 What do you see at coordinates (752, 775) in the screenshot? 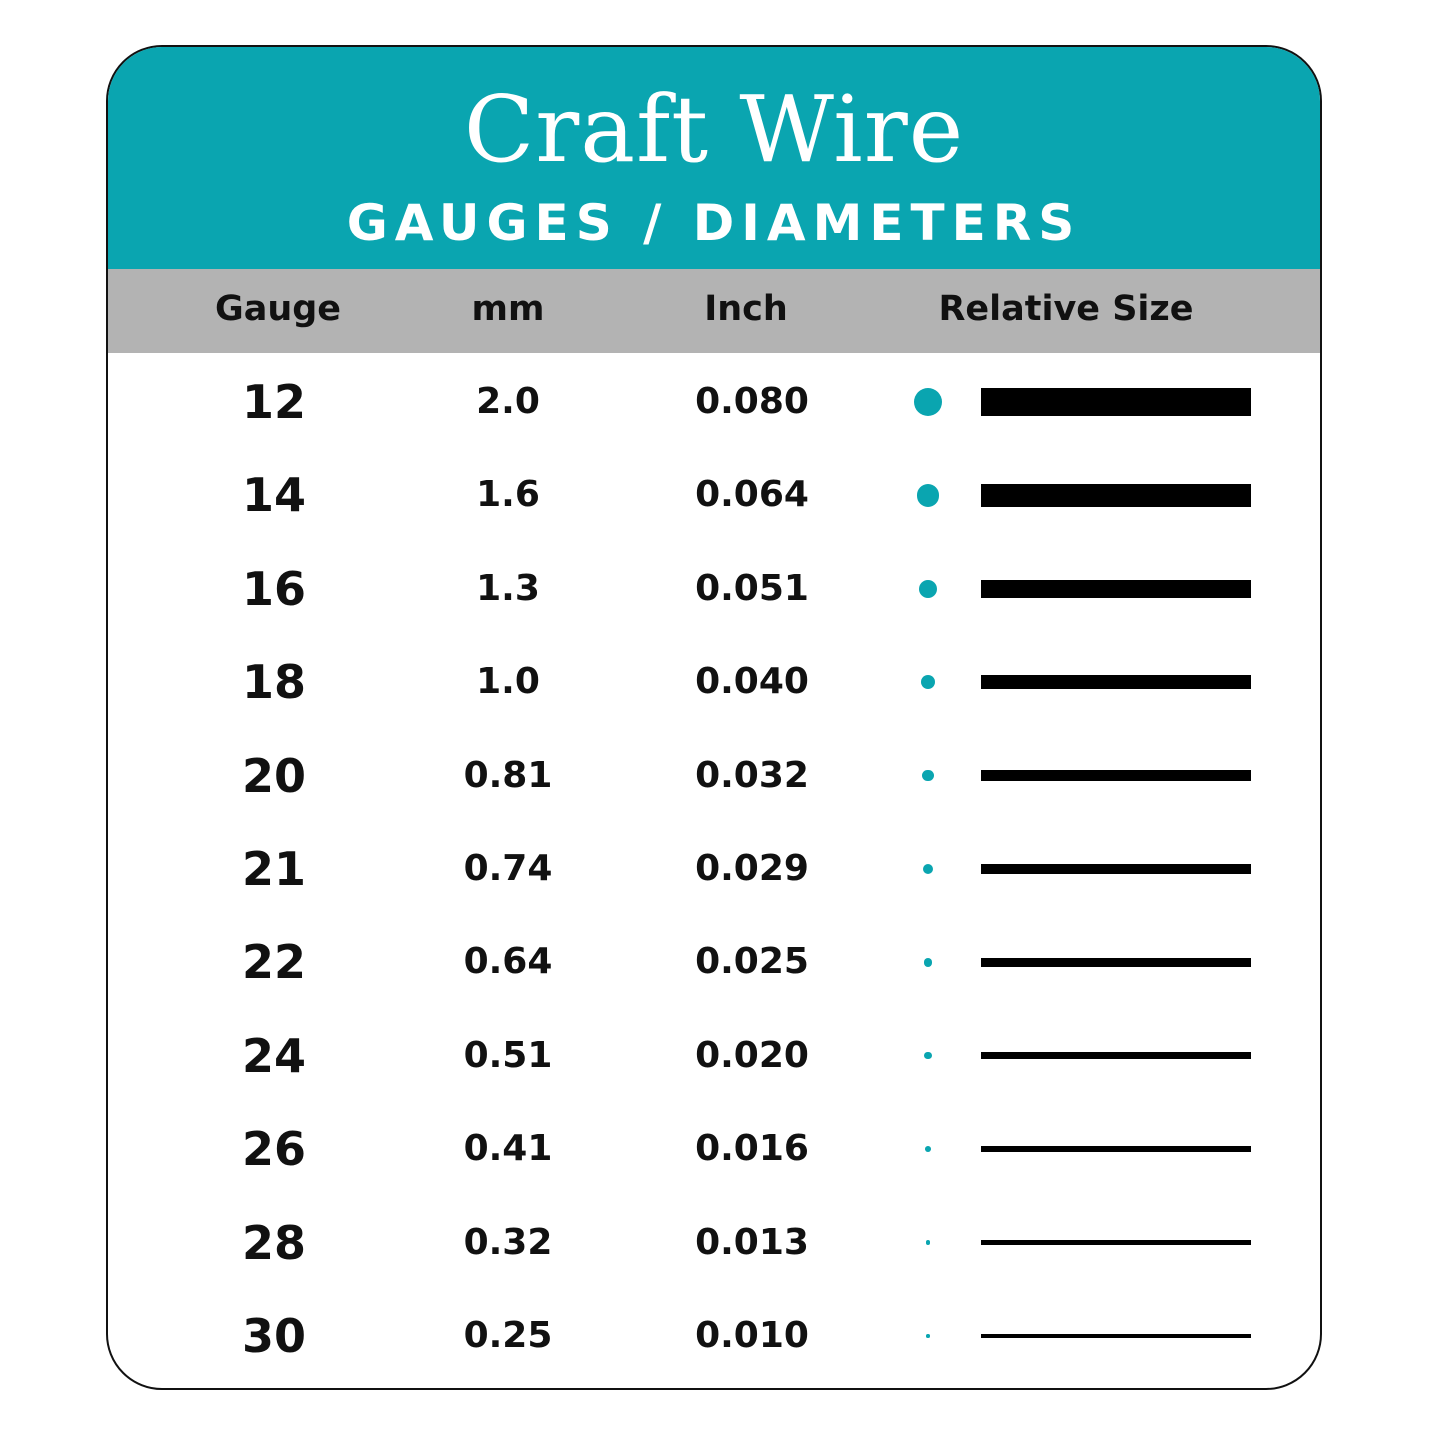
I see `cell-inch: 0.032` at bounding box center [752, 775].